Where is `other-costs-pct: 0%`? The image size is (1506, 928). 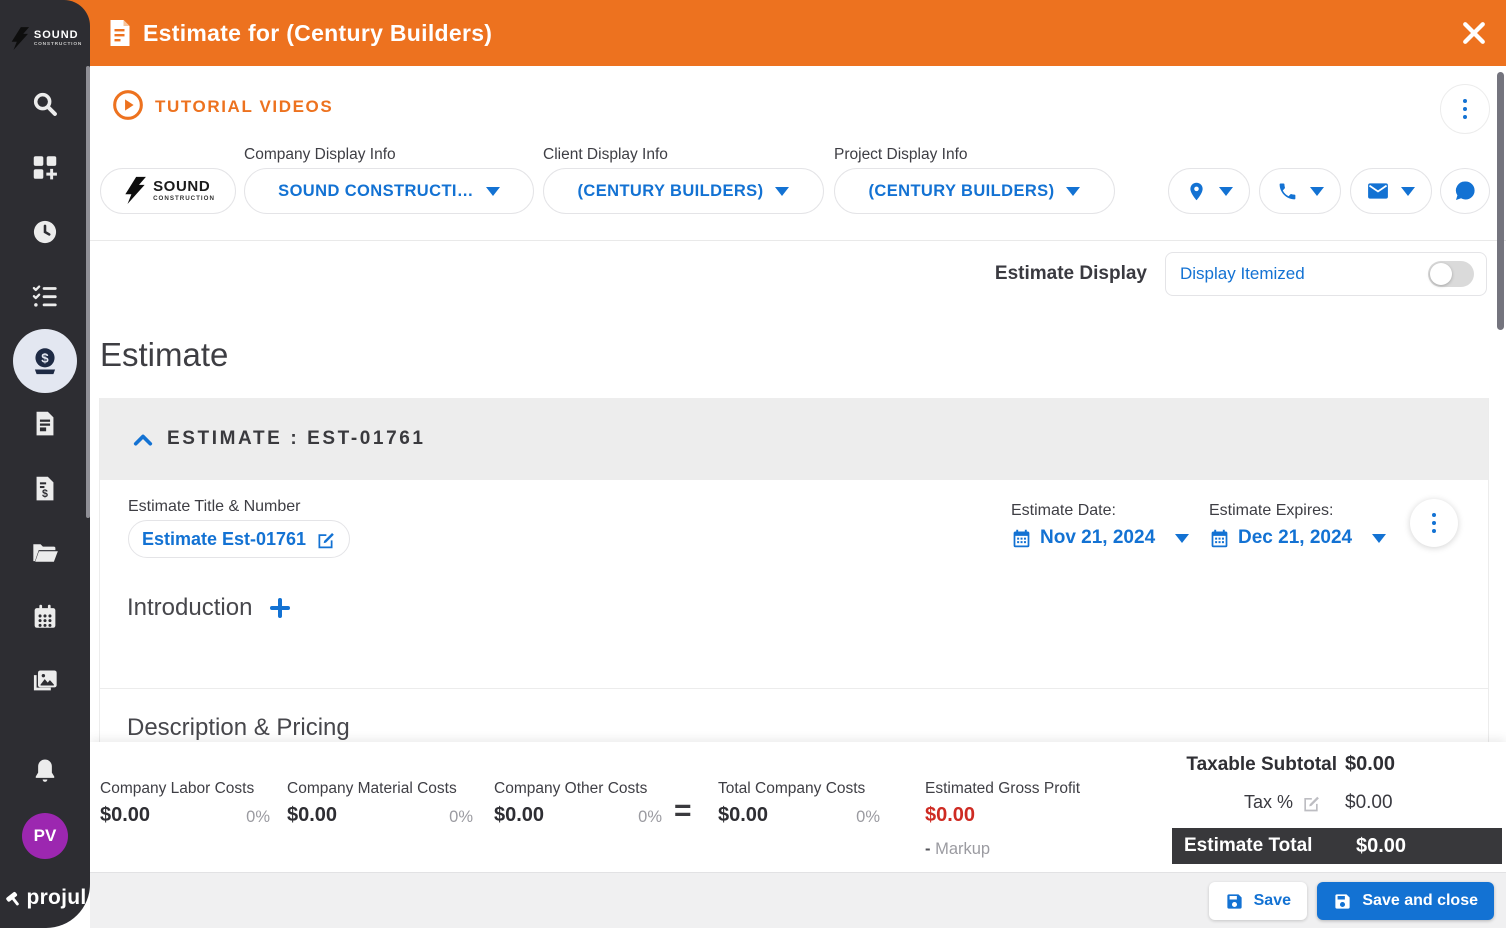 other-costs-pct: 0% is located at coordinates (650, 817).